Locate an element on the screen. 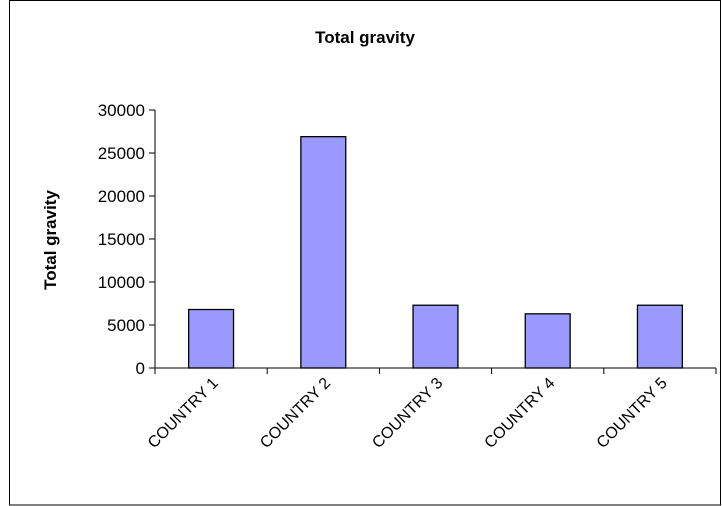 This screenshot has width=722, height=506. y-tick-label: 30000 is located at coordinates (121, 110).